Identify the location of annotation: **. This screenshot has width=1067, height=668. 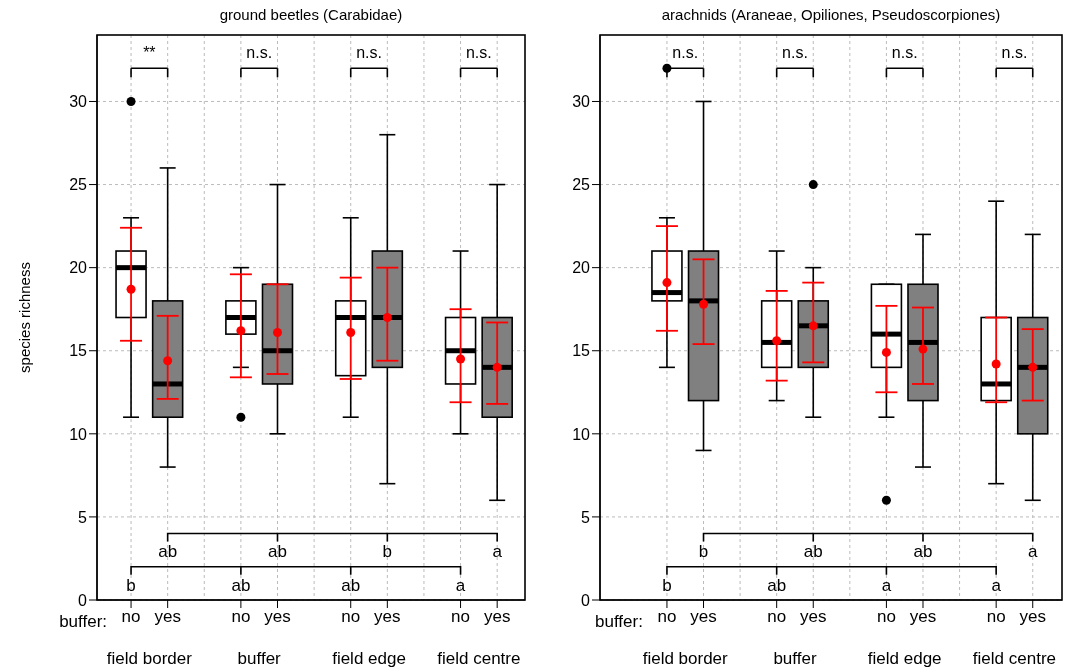
(149, 53).